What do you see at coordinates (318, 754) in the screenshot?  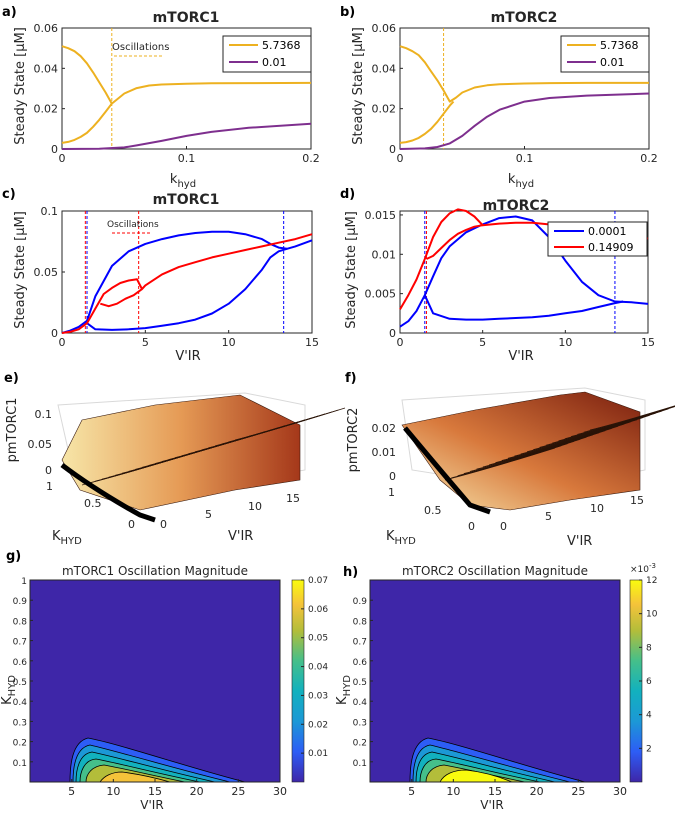 I see `g-cbar-tick-label: 0.01` at bounding box center [318, 754].